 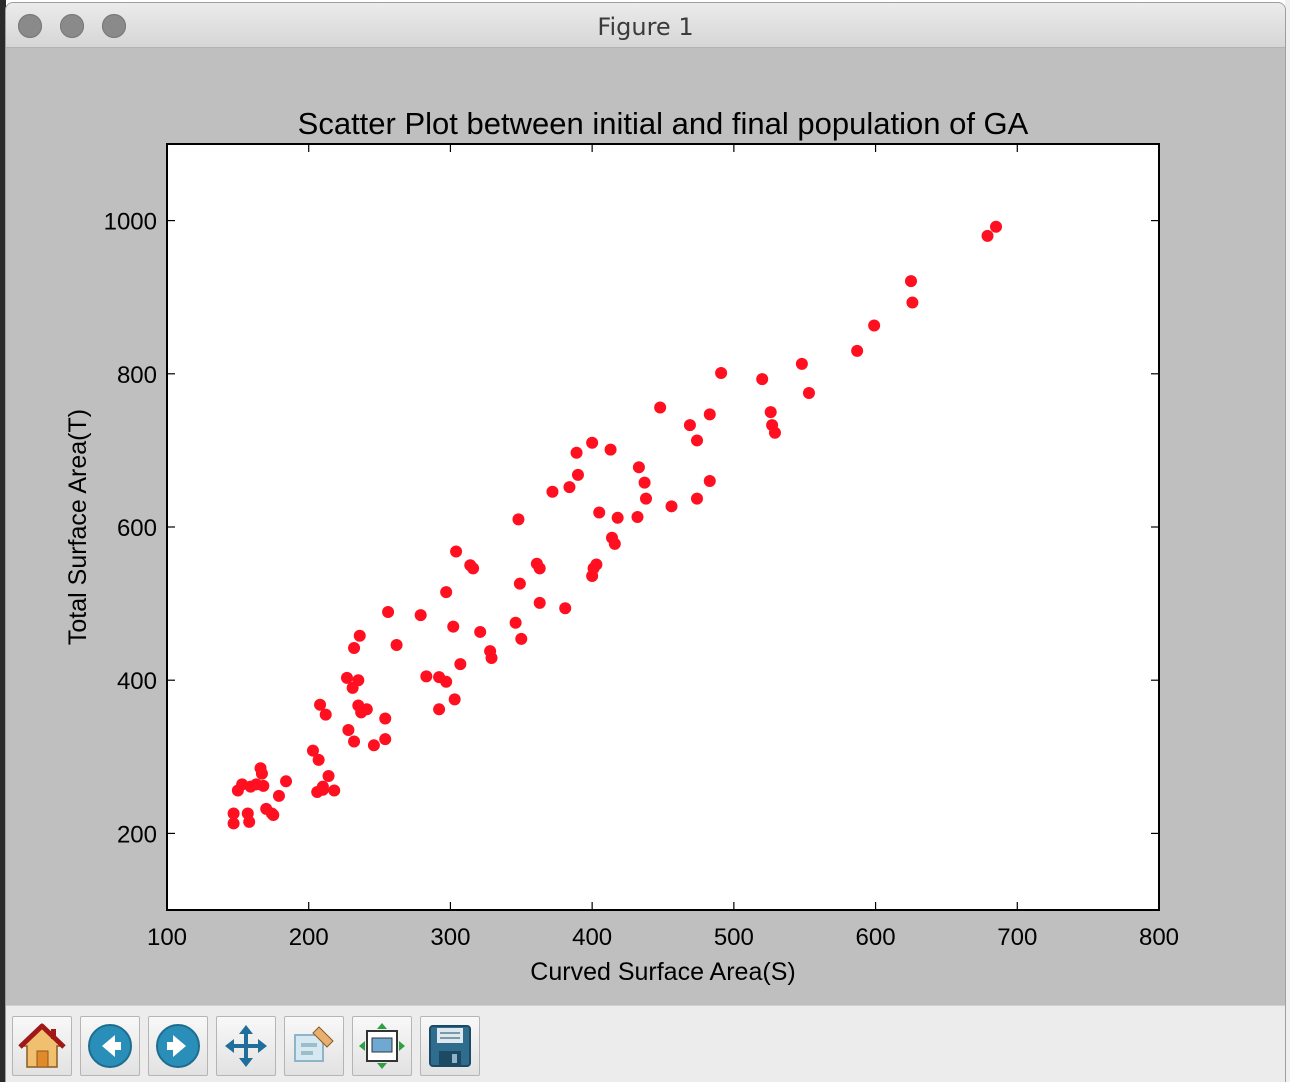 What do you see at coordinates (1159, 937) in the screenshot?
I see `x-tick-label: 800` at bounding box center [1159, 937].